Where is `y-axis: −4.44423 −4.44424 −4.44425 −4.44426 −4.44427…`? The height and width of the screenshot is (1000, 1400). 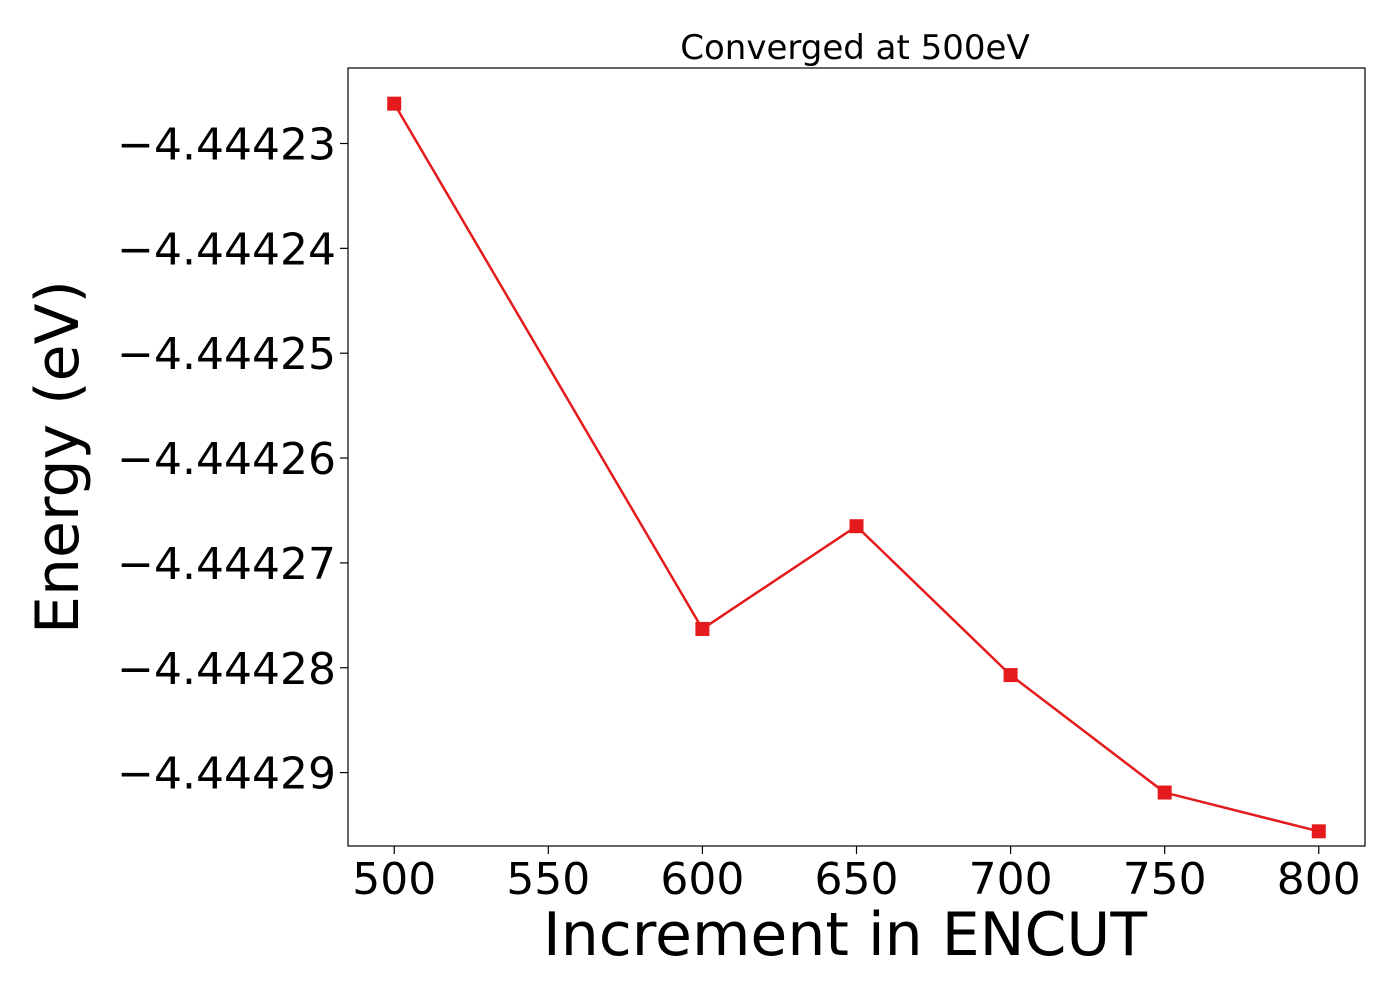 y-axis: −4.44423 −4.44424 −4.44425 −4.44426 −4.44427… is located at coordinates (232, 459).